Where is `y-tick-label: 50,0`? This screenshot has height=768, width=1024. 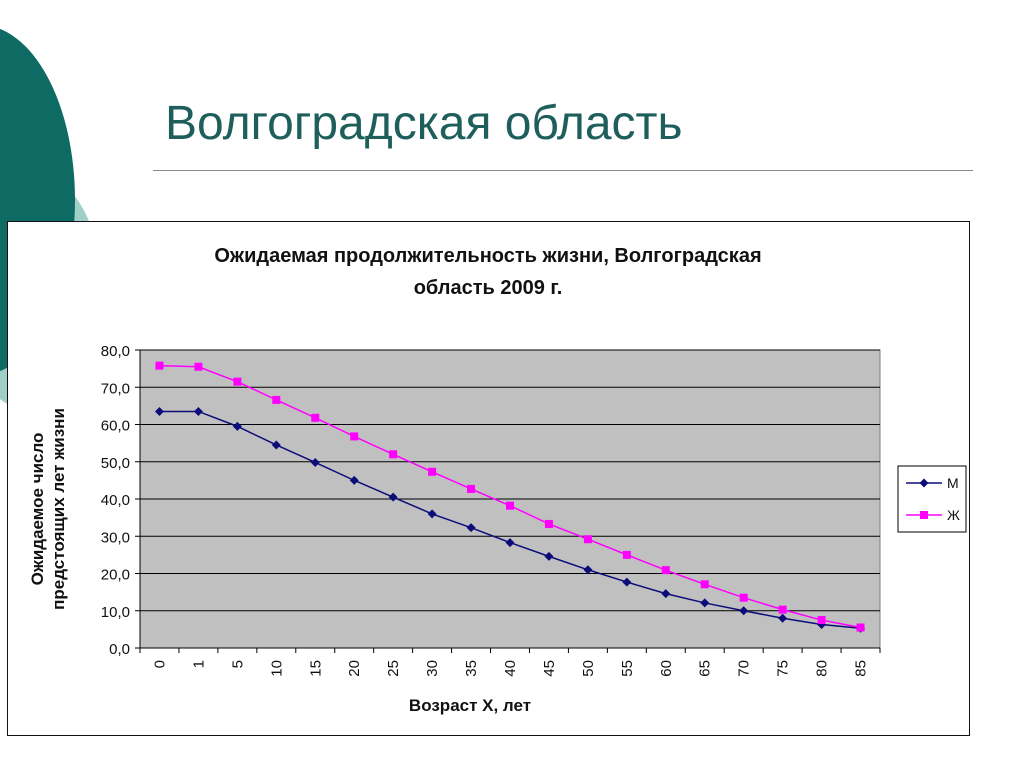 y-tick-label: 50,0 is located at coordinates (115, 463).